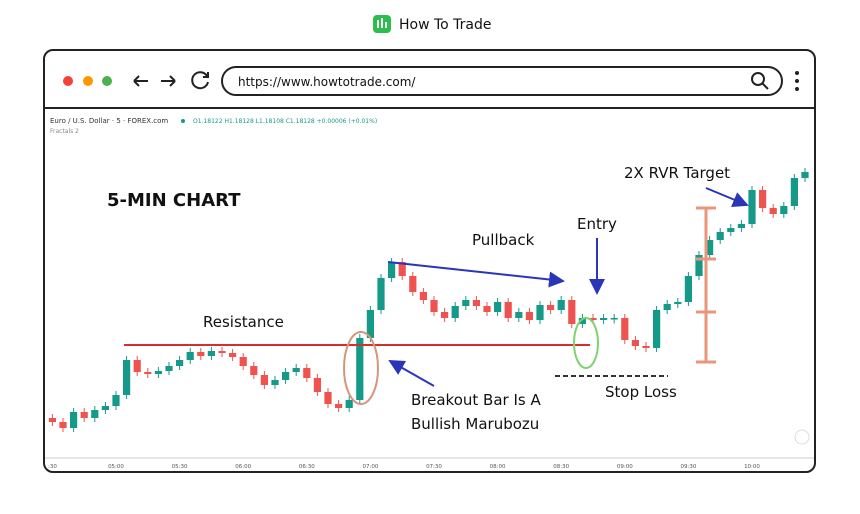 The height and width of the screenshot is (514, 860). Describe the element at coordinates (109, 121) in the screenshot. I see `symbol-title: Euro / U.S. Dollar · 5 · FOREX.com` at that location.